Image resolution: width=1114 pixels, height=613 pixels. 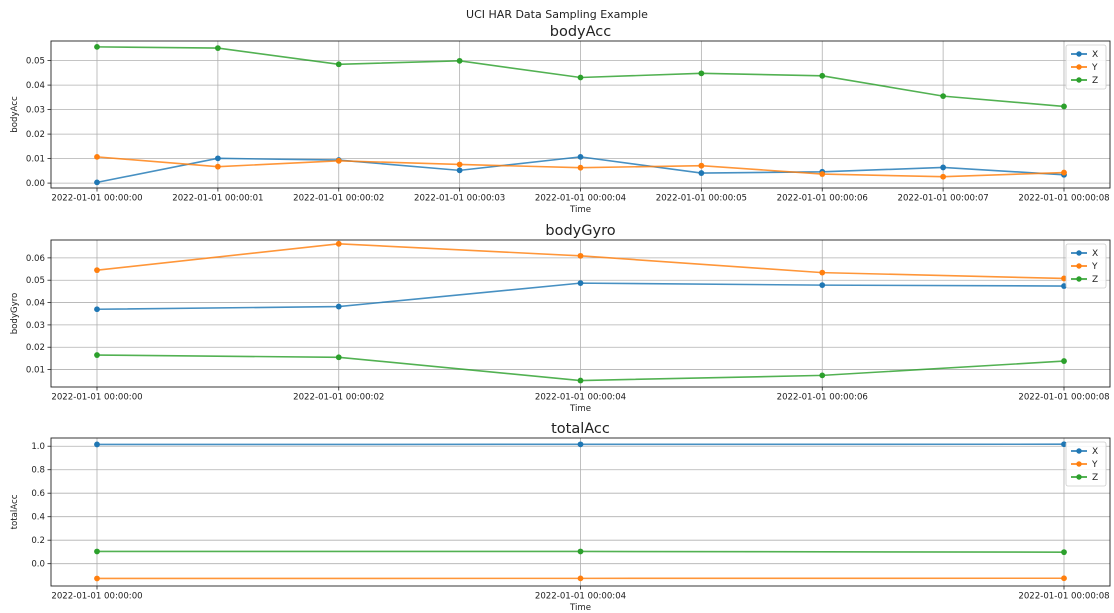 I want to click on y-tick-label: 0.2, so click(x=38, y=541).